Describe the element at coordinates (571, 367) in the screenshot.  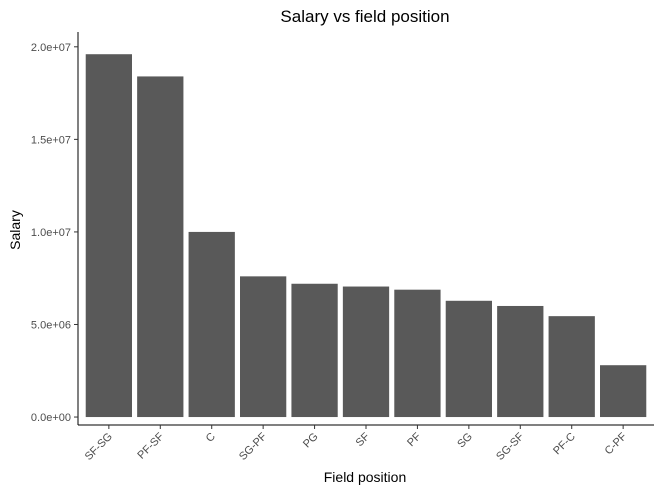
I see `bar-pf-c` at that location.